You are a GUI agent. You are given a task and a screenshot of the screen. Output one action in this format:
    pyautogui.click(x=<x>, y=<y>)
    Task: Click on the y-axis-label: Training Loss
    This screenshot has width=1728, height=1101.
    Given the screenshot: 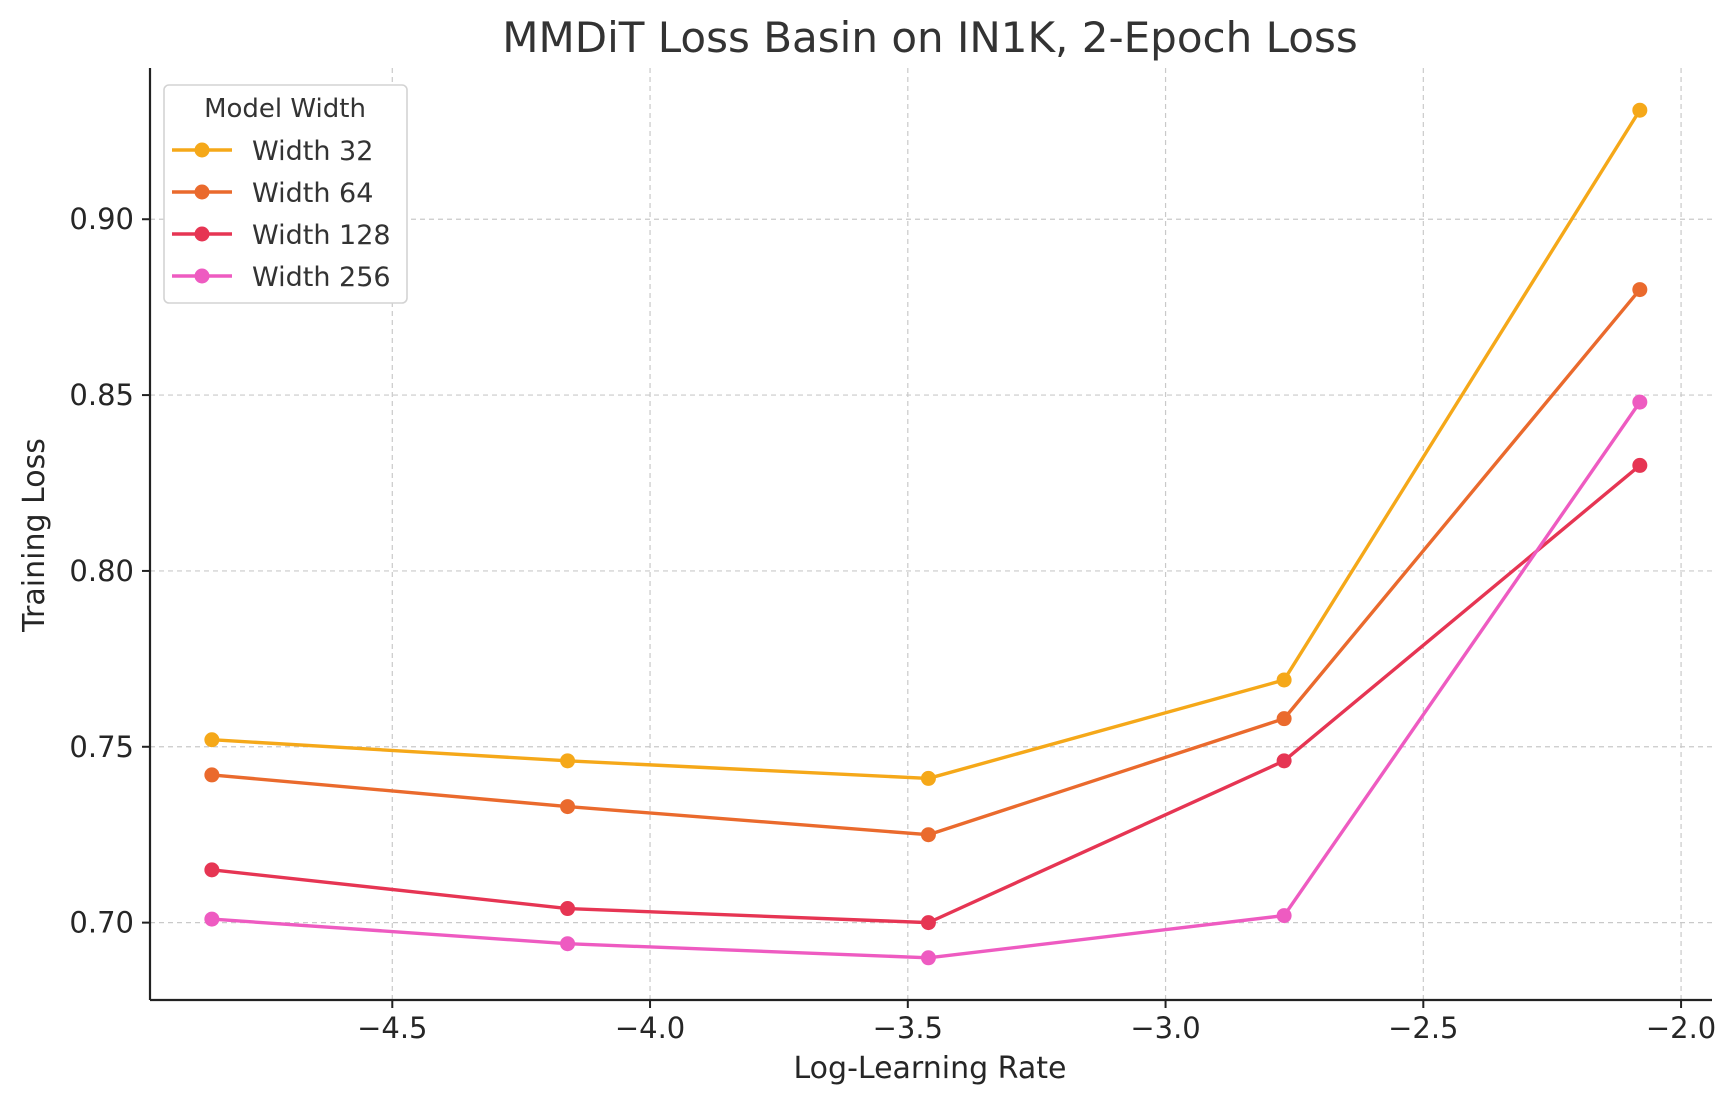 What is the action you would take?
    pyautogui.click(x=34, y=535)
    